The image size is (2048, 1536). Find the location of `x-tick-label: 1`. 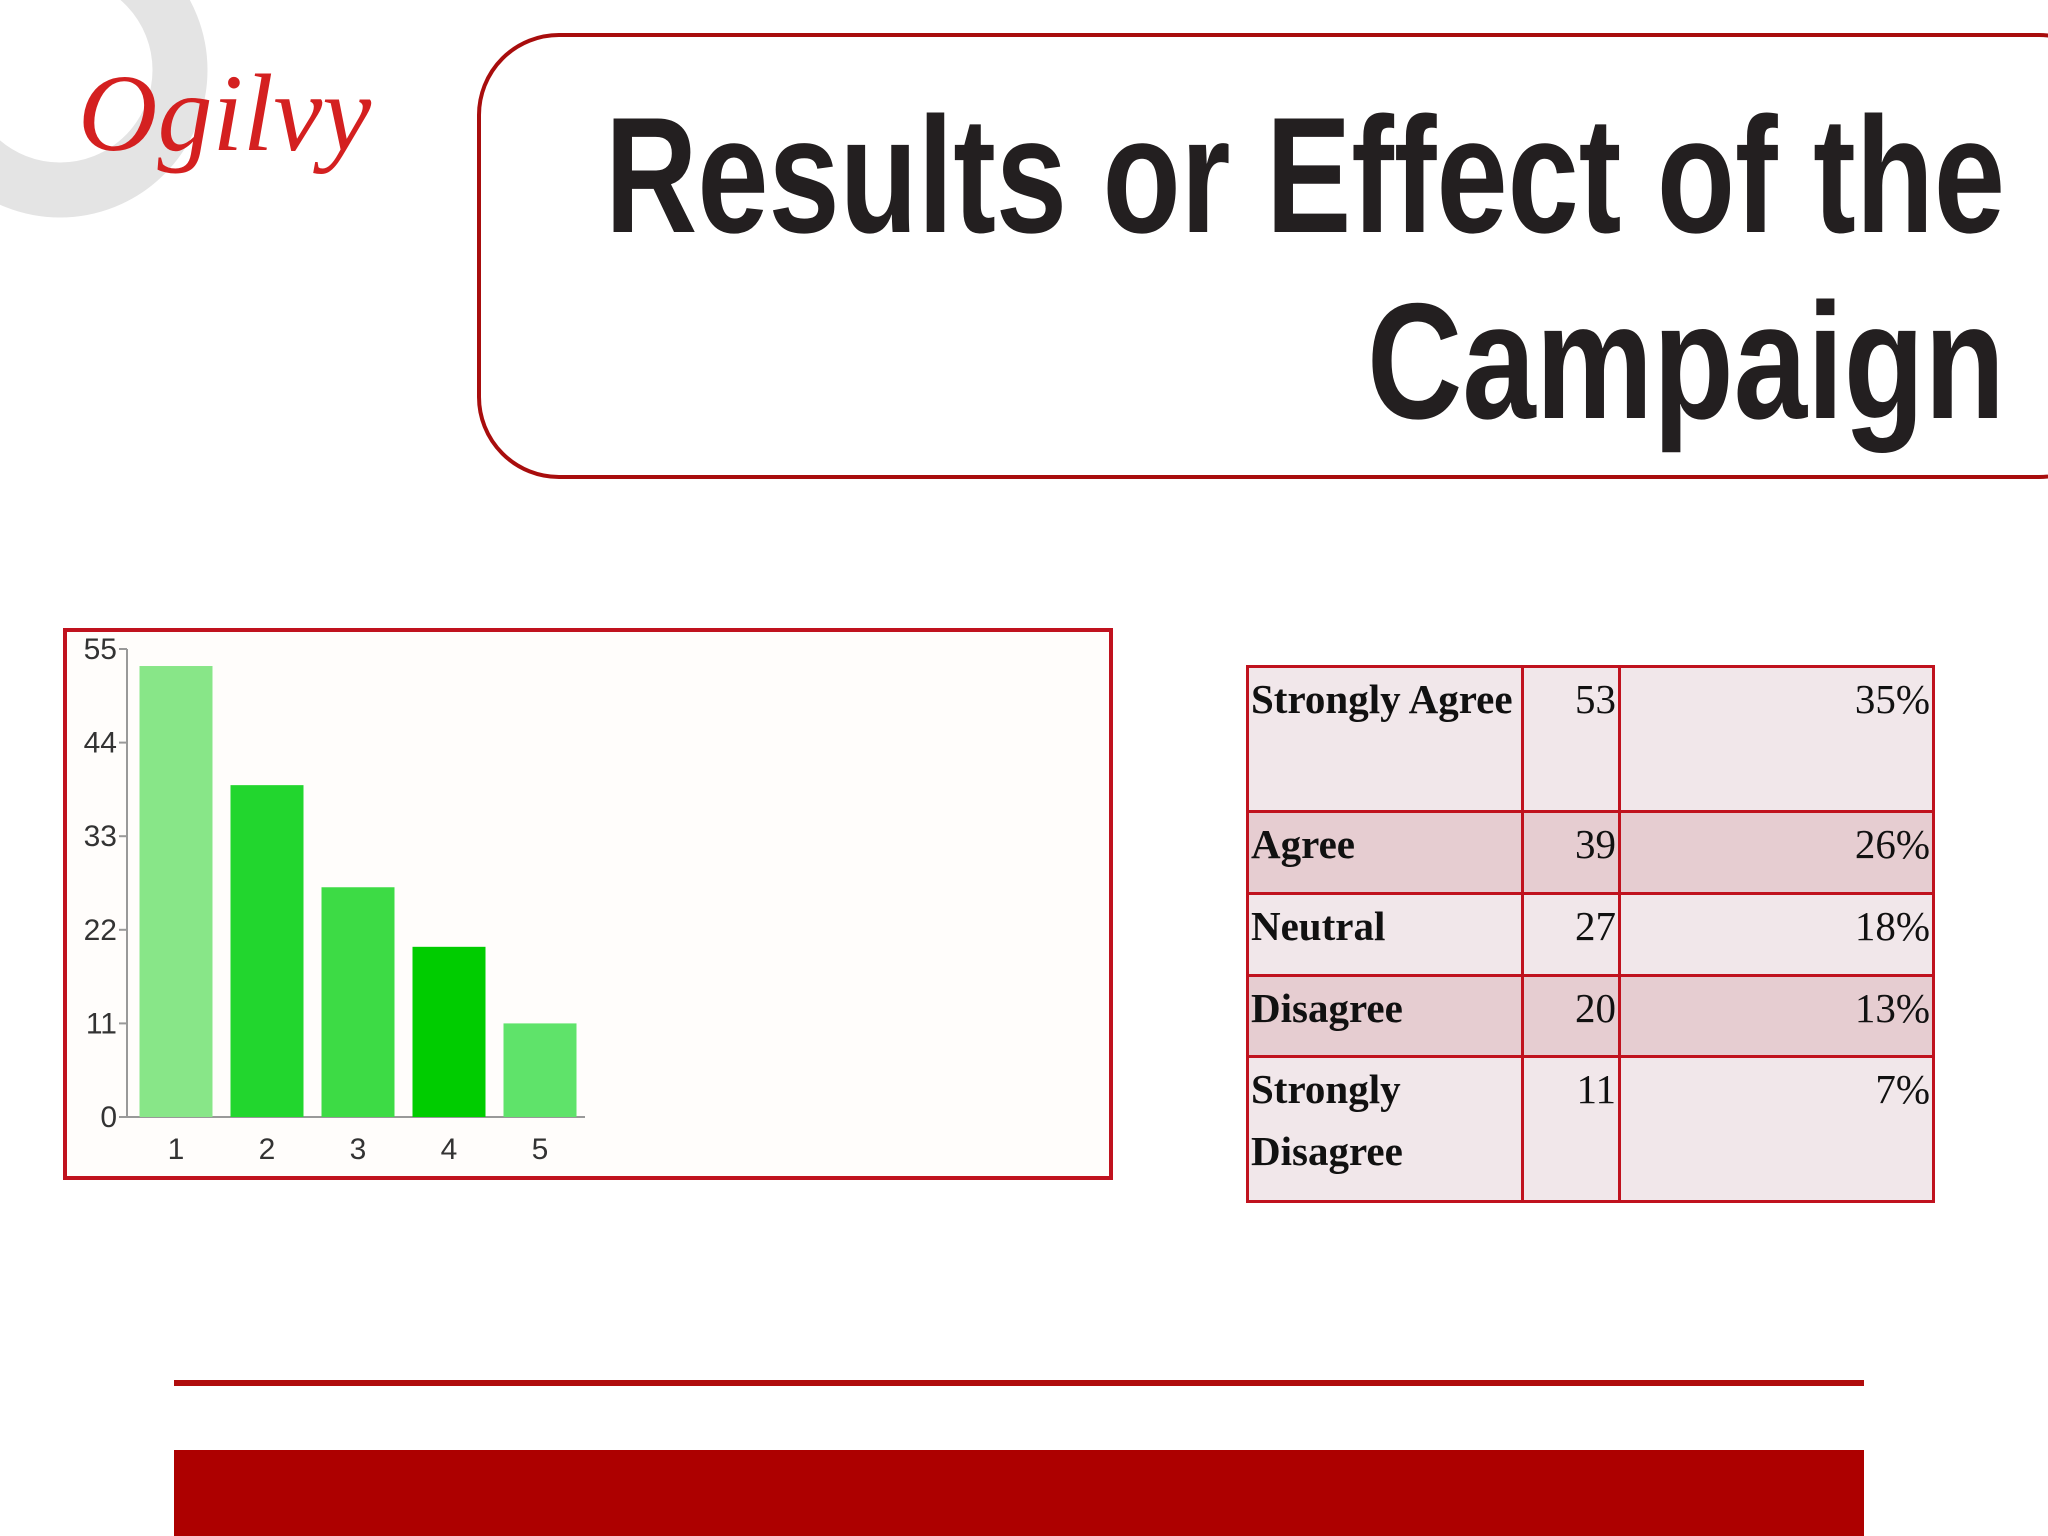

x-tick-label: 1 is located at coordinates (176, 1149).